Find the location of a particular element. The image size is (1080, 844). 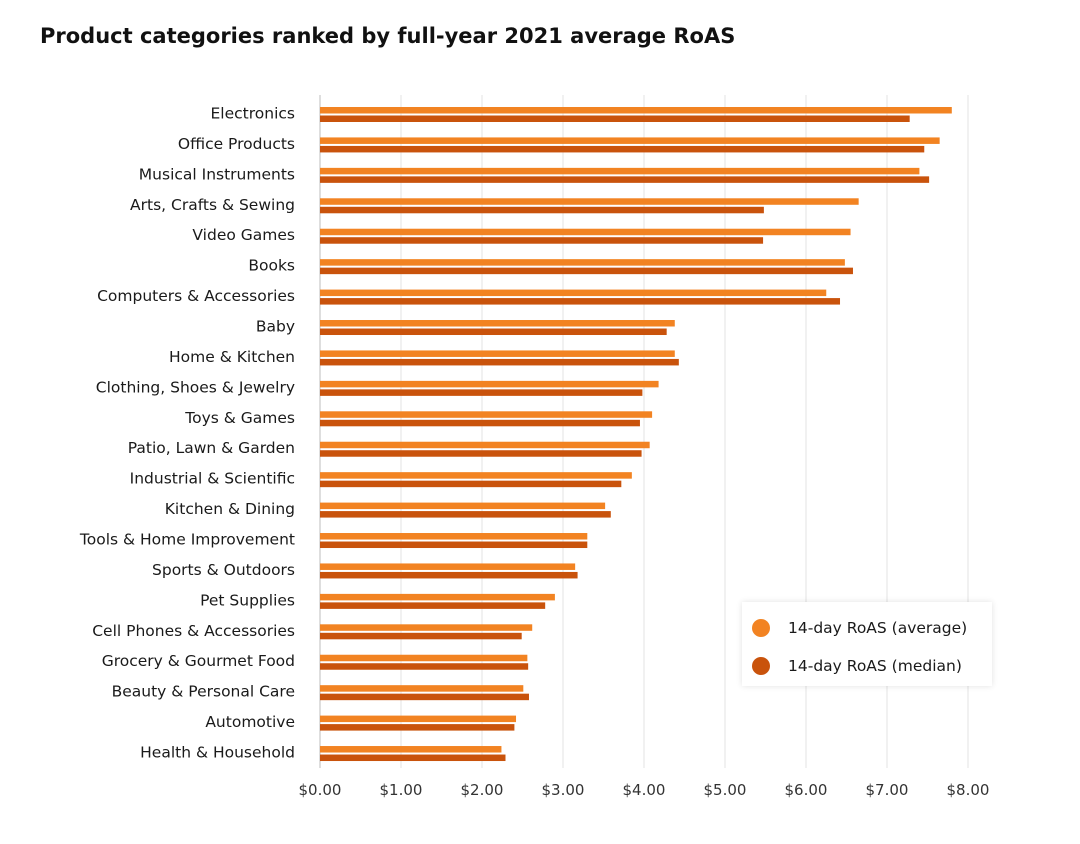

category-label: Health & Household is located at coordinates (217, 753).